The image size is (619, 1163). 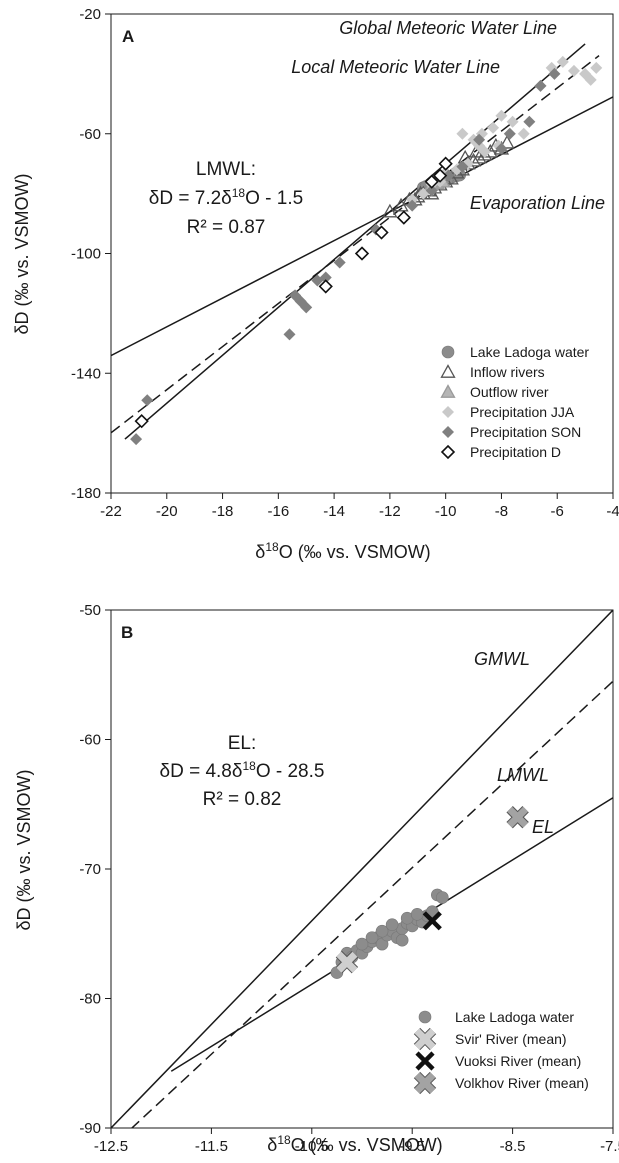 What do you see at coordinates (342, 551) in the screenshot?
I see `panel-a-xlabel: δ18O (‰ vs. VSMOW)` at bounding box center [342, 551].